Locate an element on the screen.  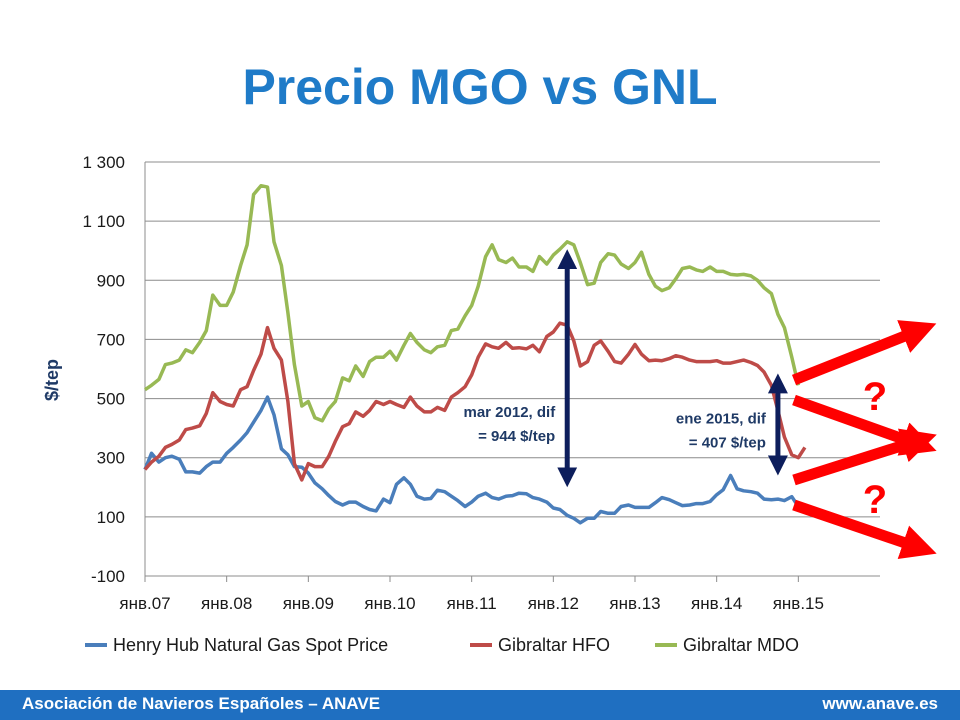
annotation-text: mar 2012, dif is located at coordinates (509, 412).